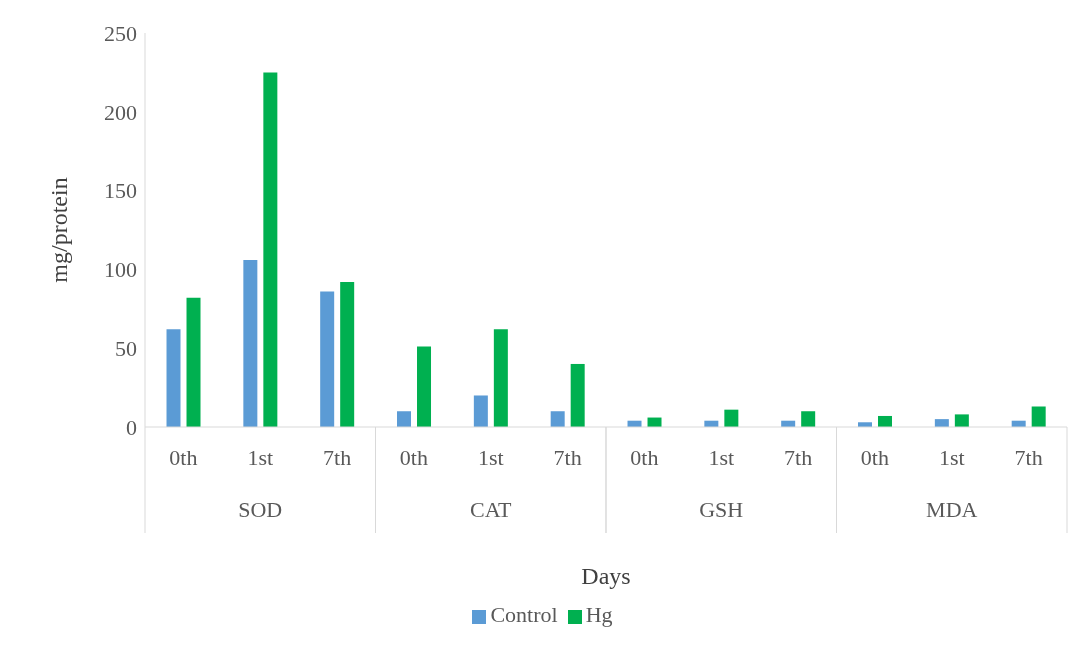 Image resolution: width=1079 pixels, height=646 pixels. What do you see at coordinates (599, 614) in the screenshot?
I see `legend-label: Hg` at bounding box center [599, 614].